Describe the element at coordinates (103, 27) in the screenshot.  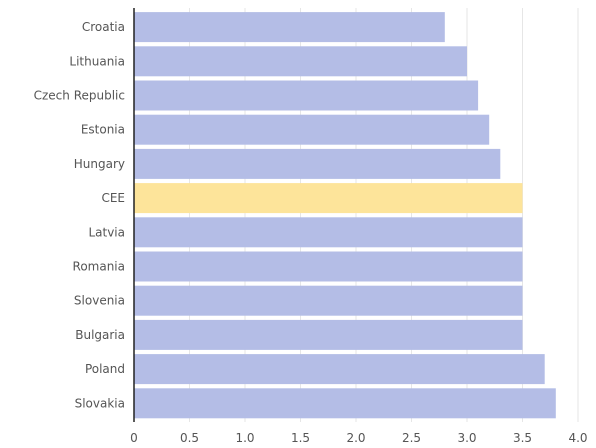
I see `category-label: Croatia` at that location.